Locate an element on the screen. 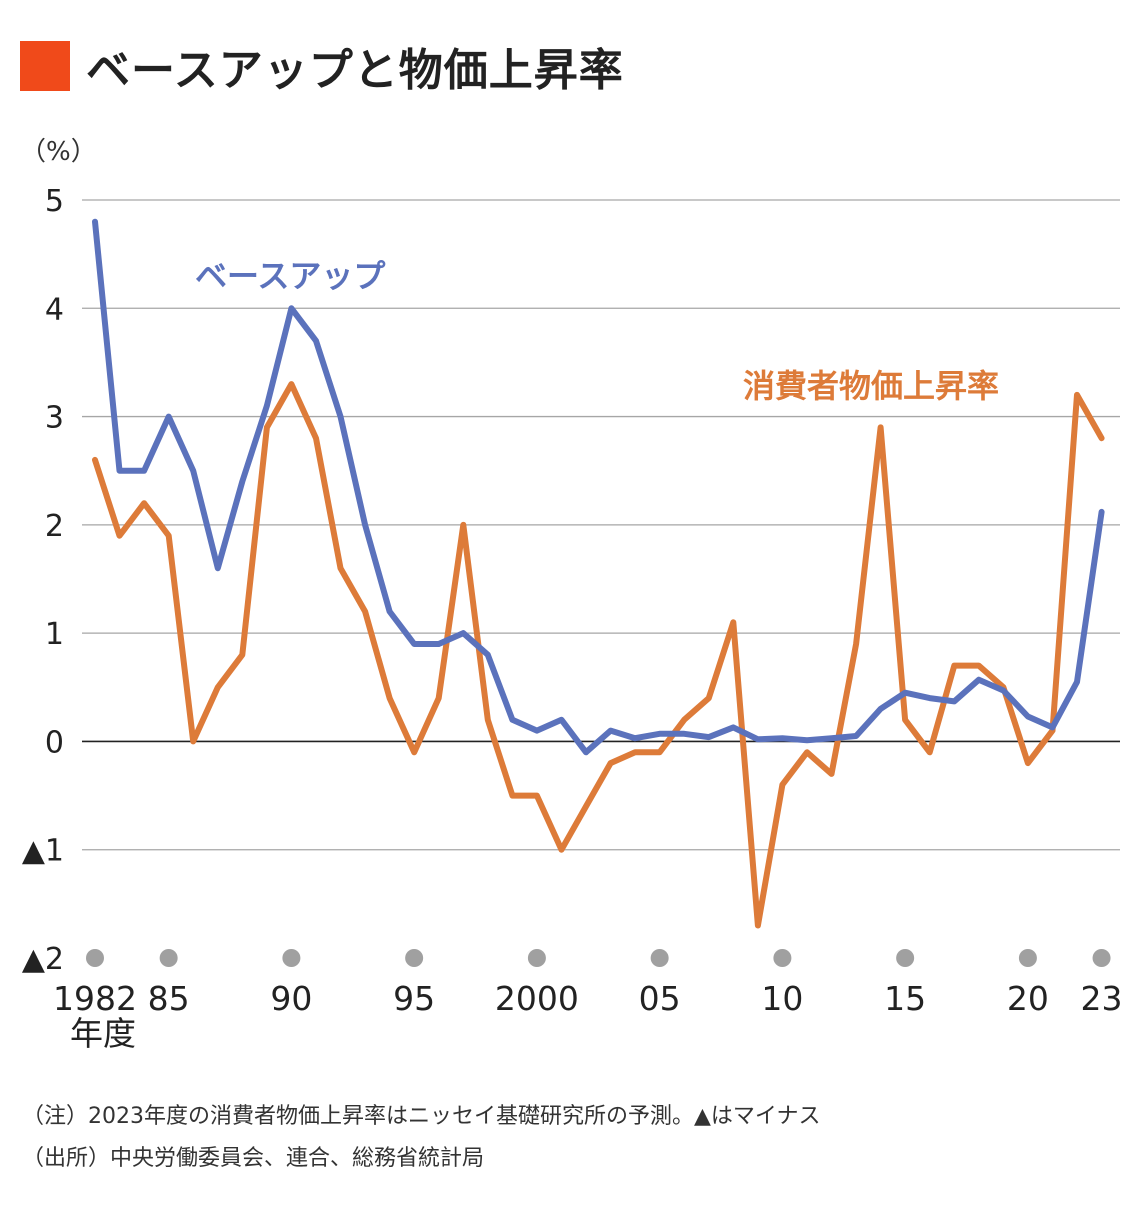 This screenshot has height=1210, width=1140. source-note: （出所）中央労働委員会、連合、総務省統計局 is located at coordinates (253, 1158).